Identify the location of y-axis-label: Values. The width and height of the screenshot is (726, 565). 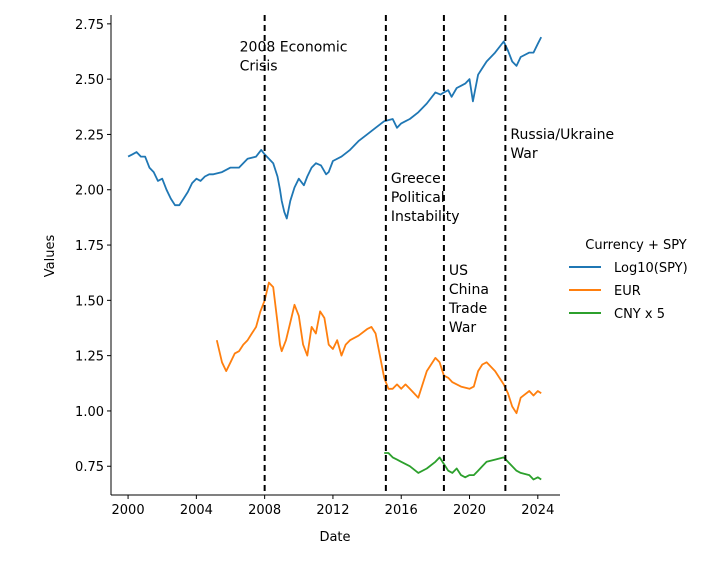
(50, 256).